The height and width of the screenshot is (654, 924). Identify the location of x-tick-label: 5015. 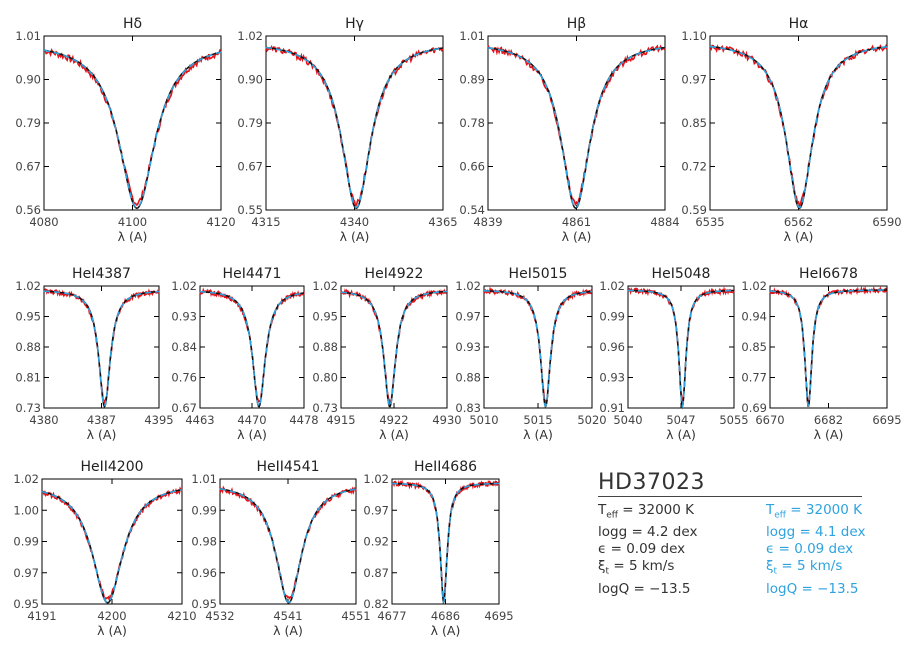
(537, 420).